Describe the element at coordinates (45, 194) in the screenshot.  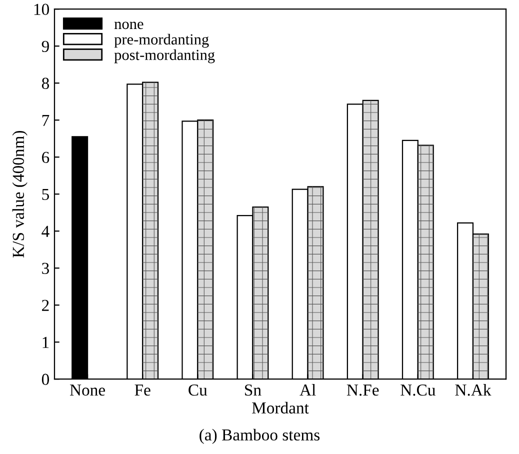
I see `y-tick-label: 5` at that location.